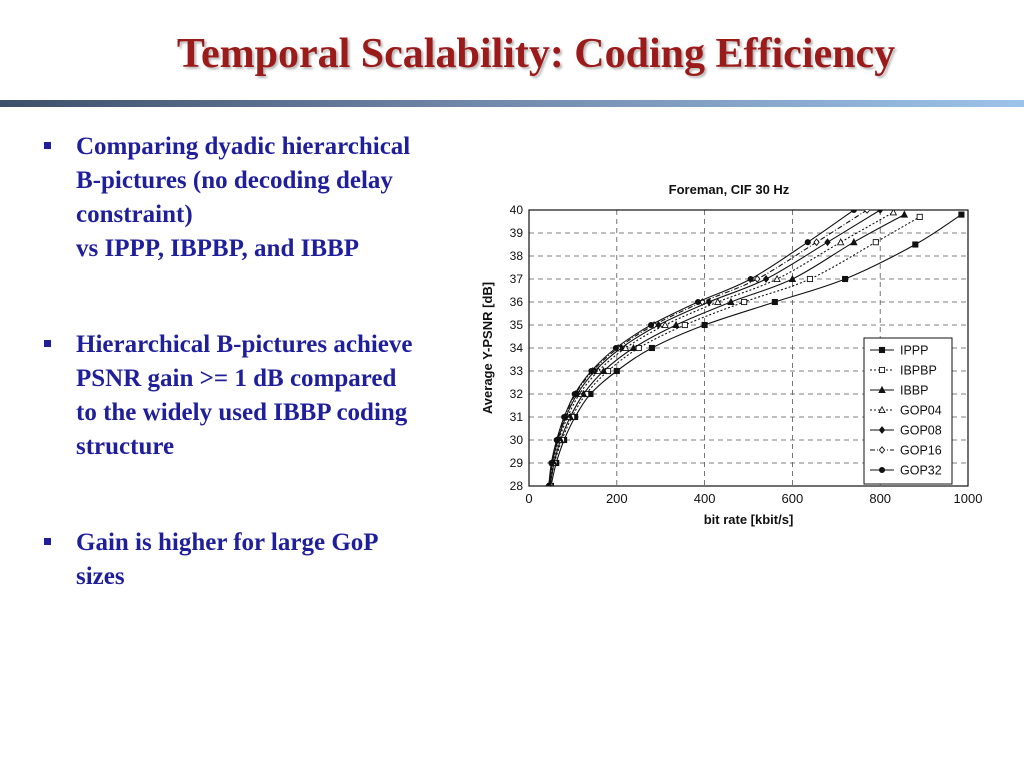 This screenshot has width=1024, height=768. What do you see at coordinates (705, 498) in the screenshot?
I see `x-tick-label: 400` at bounding box center [705, 498].